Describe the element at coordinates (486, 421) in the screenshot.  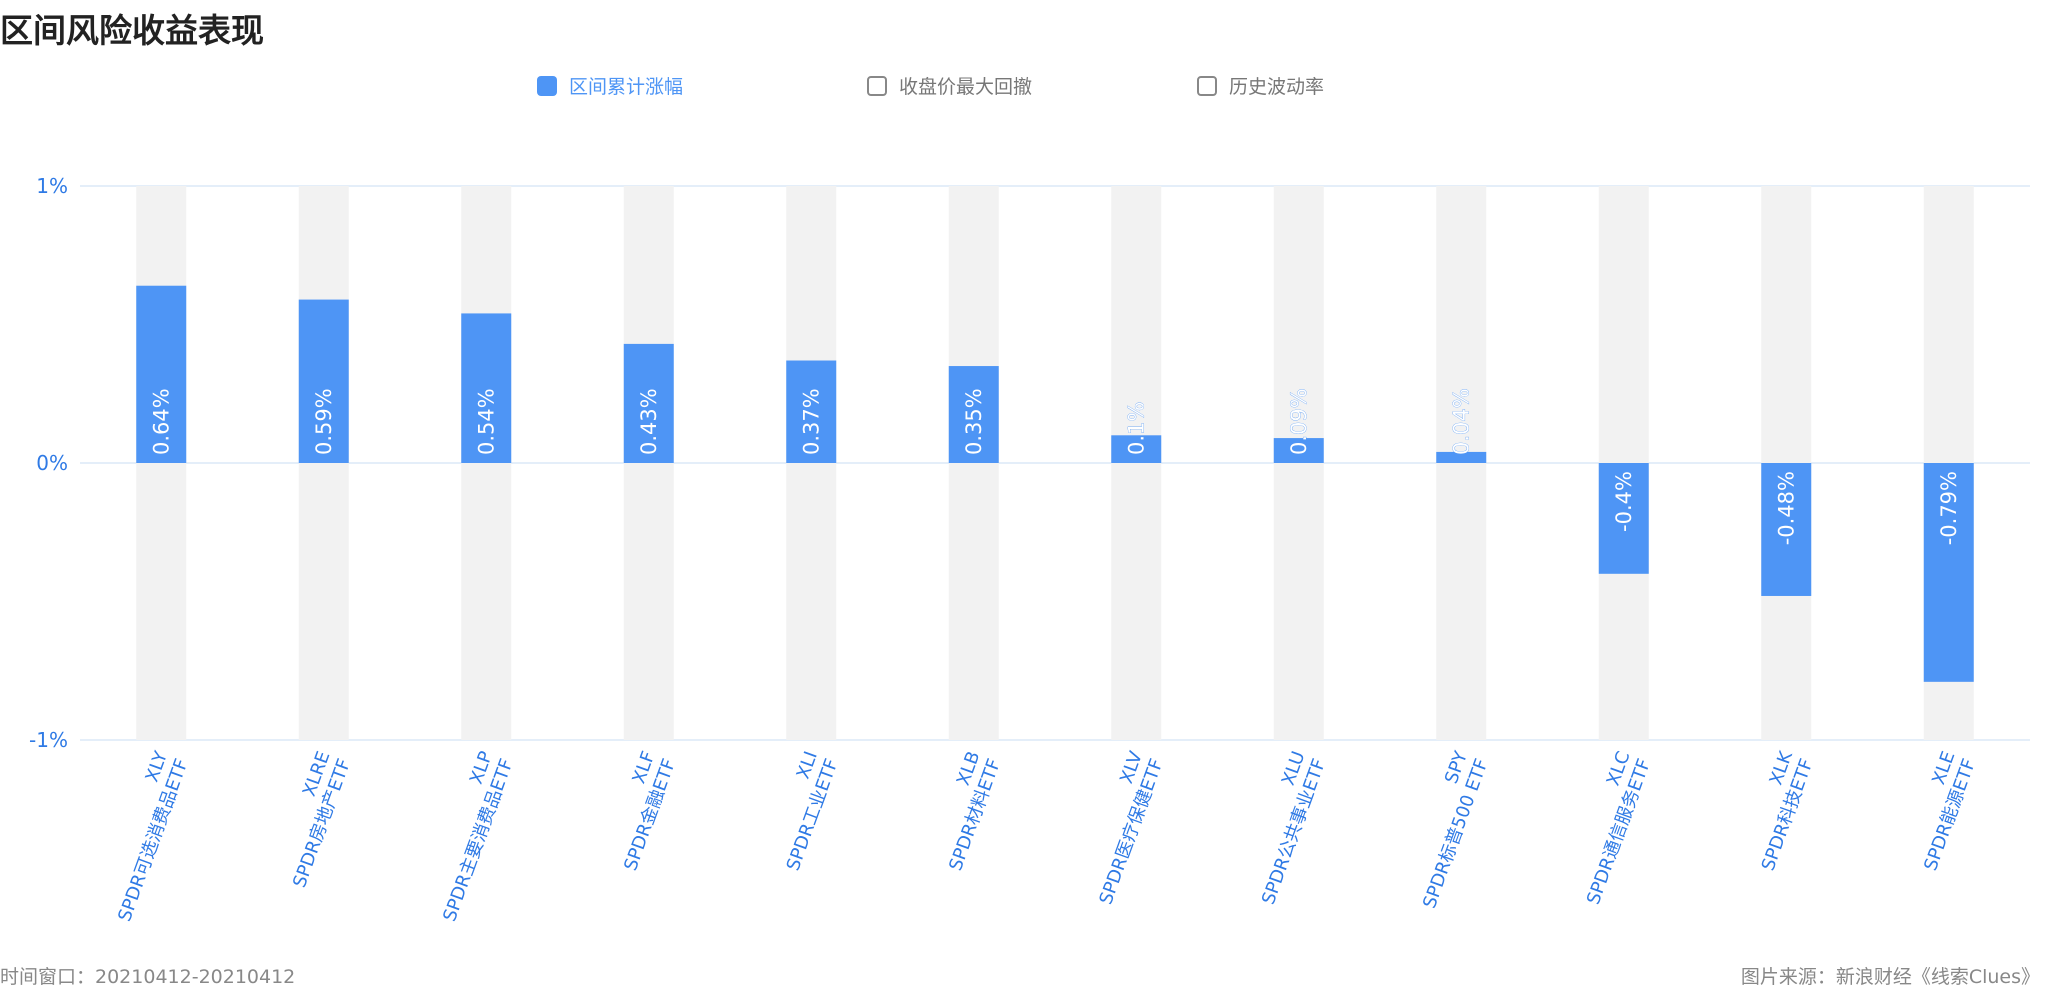
I see `data-label: 0.54%` at that location.